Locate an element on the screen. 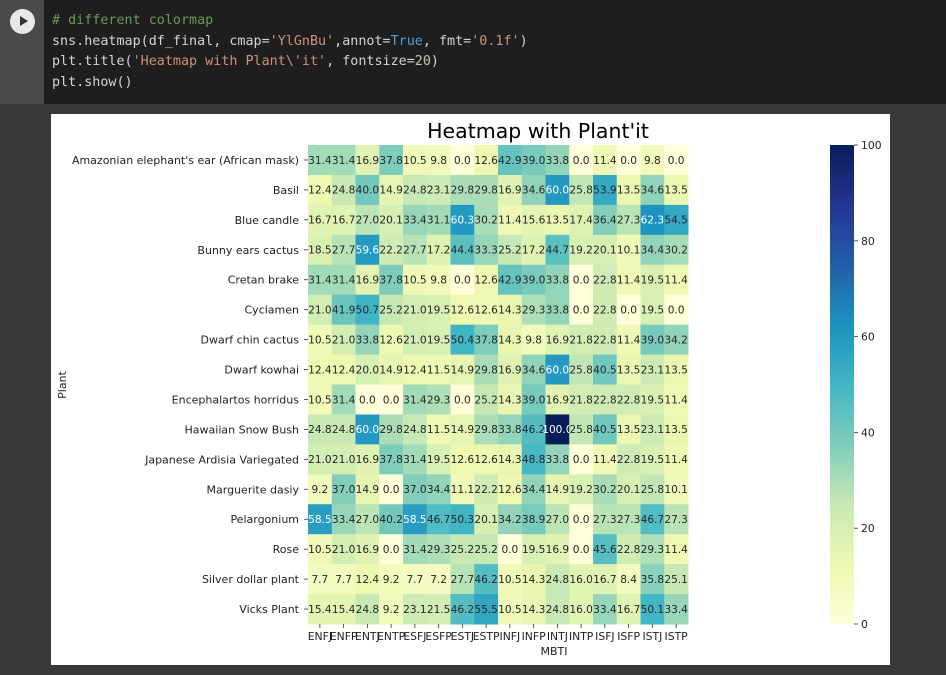  y-tick-label: Japanese Ardisia Variegated is located at coordinates (221, 459).